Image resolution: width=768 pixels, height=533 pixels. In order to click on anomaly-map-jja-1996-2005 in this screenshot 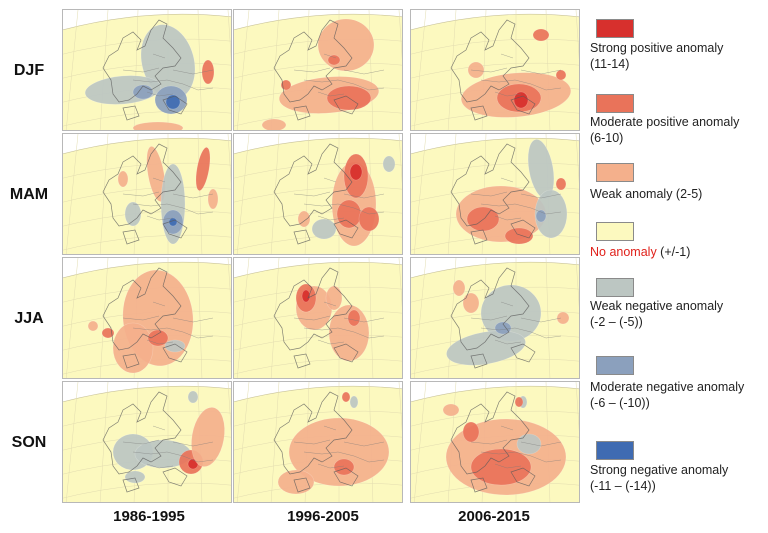, I will do `click(318, 318)`.